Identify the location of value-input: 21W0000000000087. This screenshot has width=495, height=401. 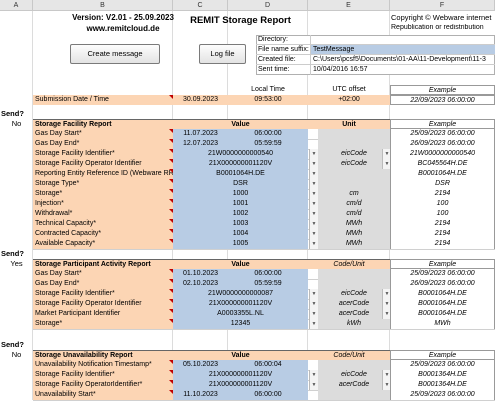
(240, 294).